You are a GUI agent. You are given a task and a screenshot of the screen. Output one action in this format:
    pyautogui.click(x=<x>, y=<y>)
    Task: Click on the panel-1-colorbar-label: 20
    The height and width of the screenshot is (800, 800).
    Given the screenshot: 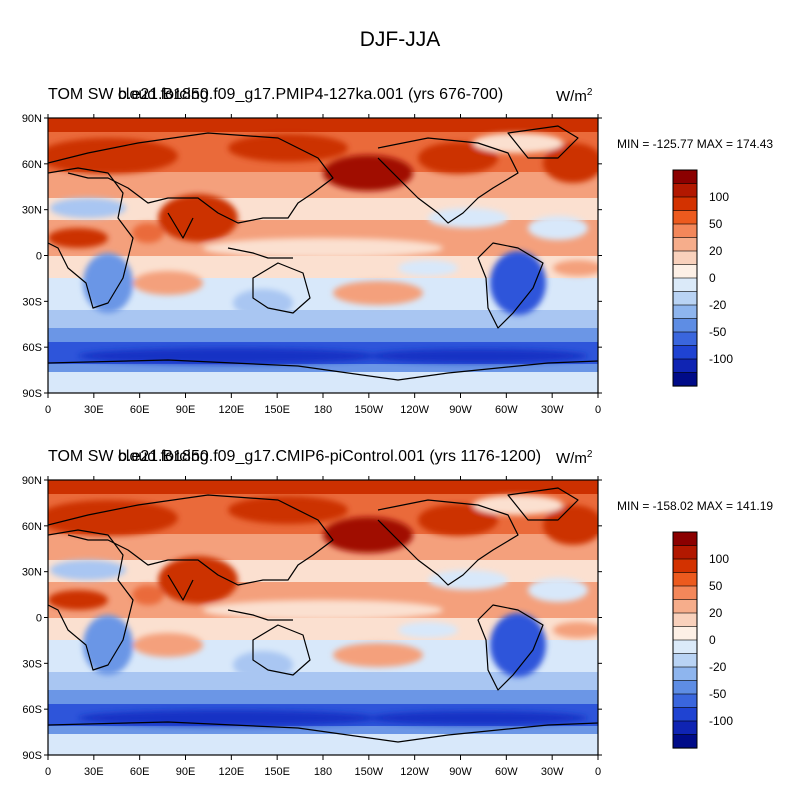 What is the action you would take?
    pyautogui.click(x=716, y=251)
    